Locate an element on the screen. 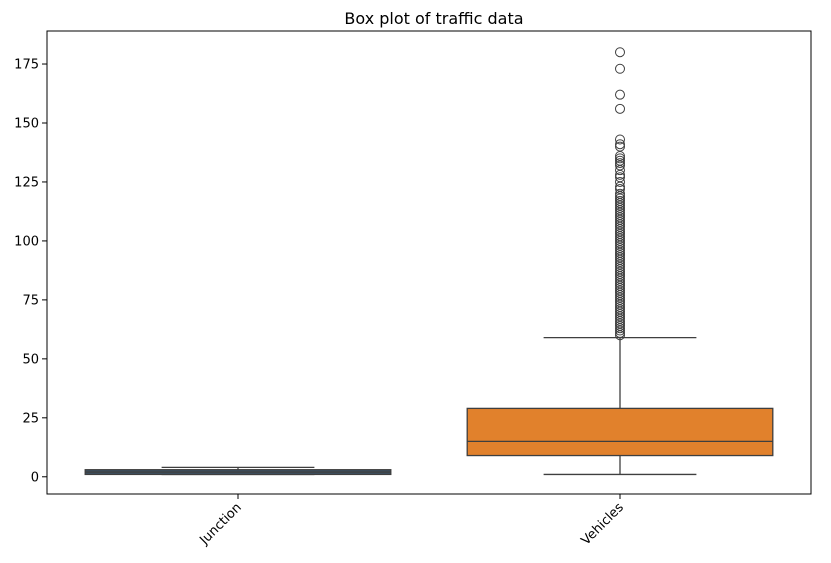 The image size is (831, 563). y-tick-label: 150 is located at coordinates (26, 123).